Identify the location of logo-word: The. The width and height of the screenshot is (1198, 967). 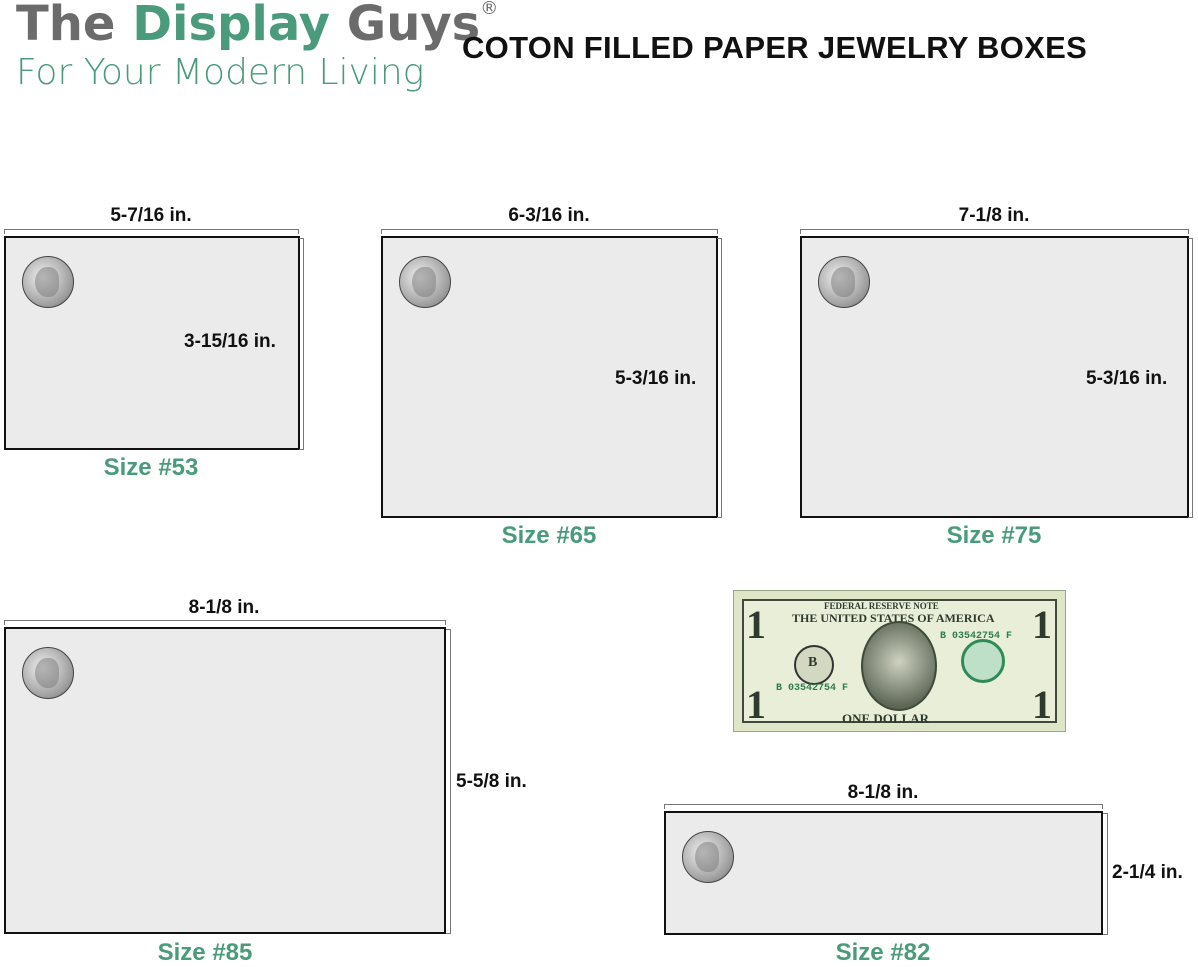
(66, 26).